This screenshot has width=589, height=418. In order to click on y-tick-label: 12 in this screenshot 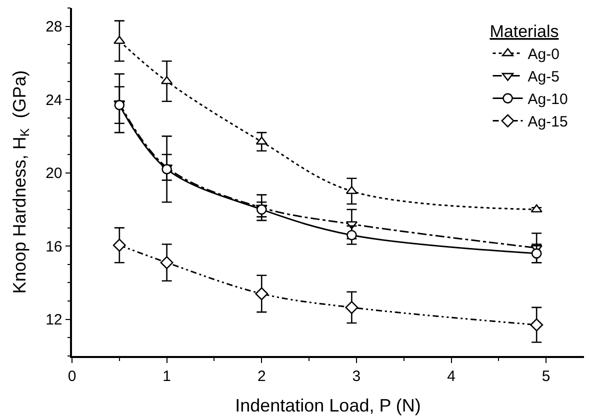, I will do `click(54, 320)`.